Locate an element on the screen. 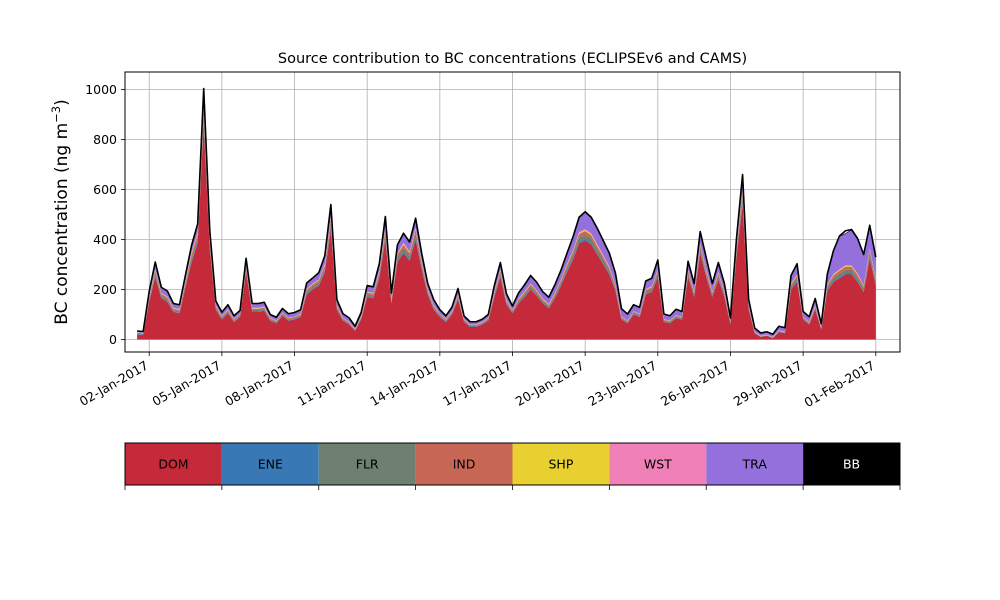 The height and width of the screenshot is (600, 1000). legend: DOM ENE FLR IND SHP WST TRA BB is located at coordinates (512, 466).